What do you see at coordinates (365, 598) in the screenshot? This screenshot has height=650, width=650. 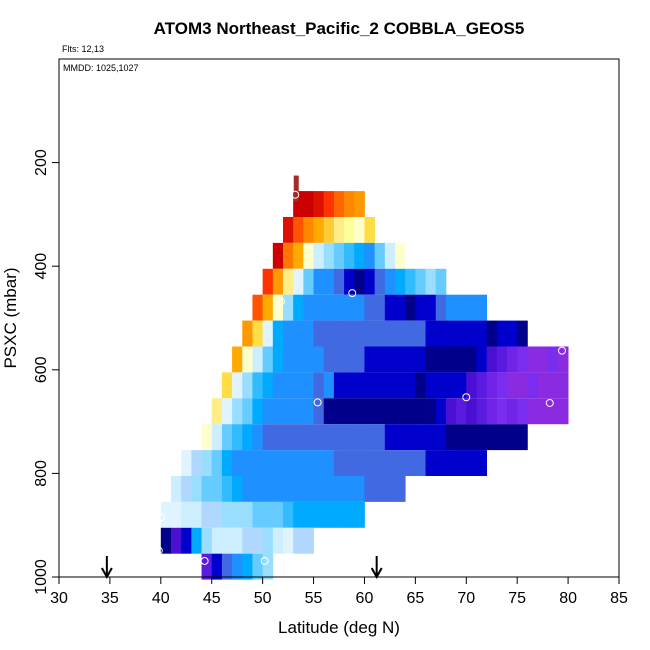 I see `x-tick-label: 60` at bounding box center [365, 598].